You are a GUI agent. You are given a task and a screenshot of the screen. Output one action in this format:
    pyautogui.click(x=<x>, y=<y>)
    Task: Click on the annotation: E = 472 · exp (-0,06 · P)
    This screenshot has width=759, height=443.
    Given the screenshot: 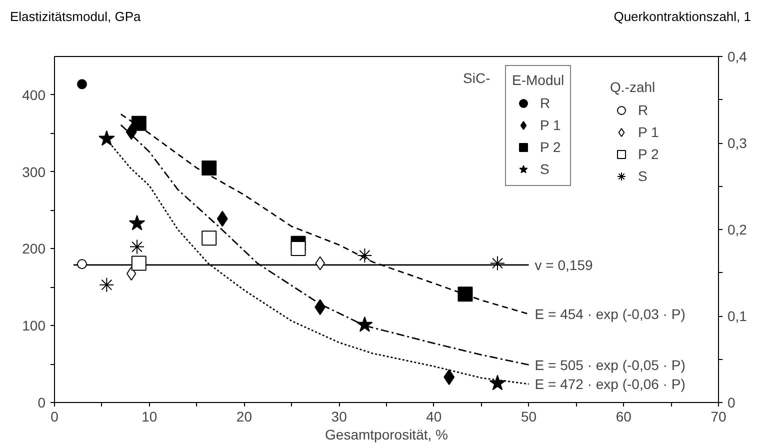 What is the action you would take?
    pyautogui.click(x=610, y=384)
    